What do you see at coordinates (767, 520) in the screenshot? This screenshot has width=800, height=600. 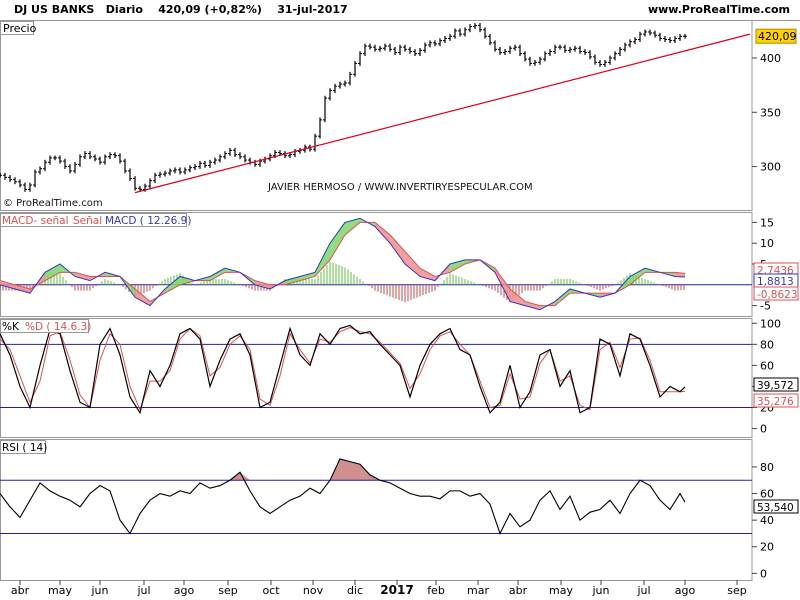 I see `y-tick-label: 40` at bounding box center [767, 520].